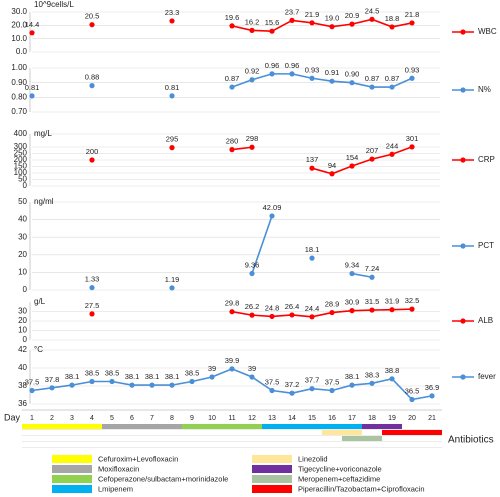 This screenshot has width=500, height=497. What do you see at coordinates (19, 96) in the screenshot?
I see `y-tick-label: 0.80` at bounding box center [19, 96].